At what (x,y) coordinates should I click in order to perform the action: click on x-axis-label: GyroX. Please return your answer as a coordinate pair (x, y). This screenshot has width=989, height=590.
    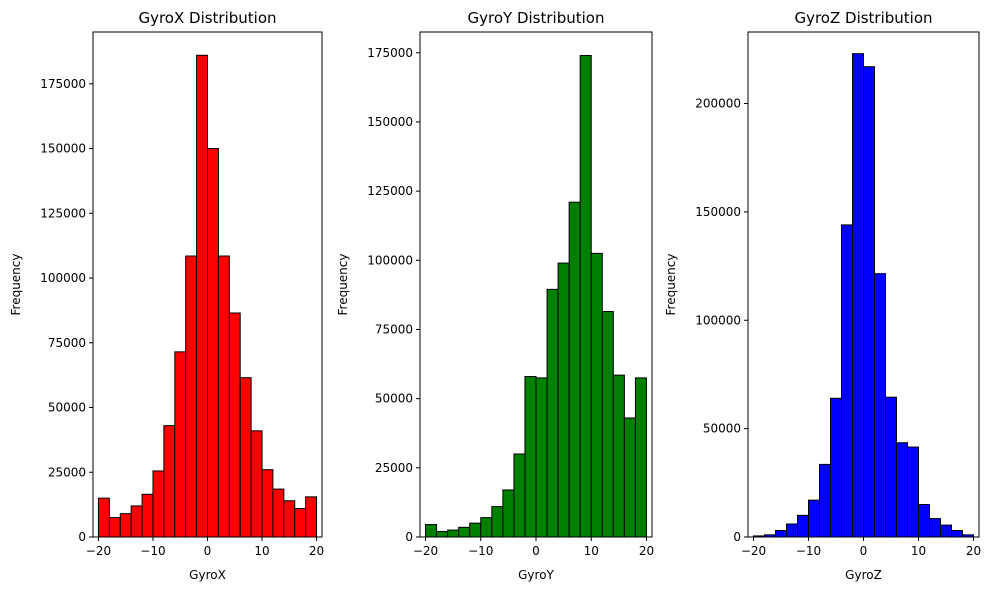
    Looking at the image, I should click on (207, 575).